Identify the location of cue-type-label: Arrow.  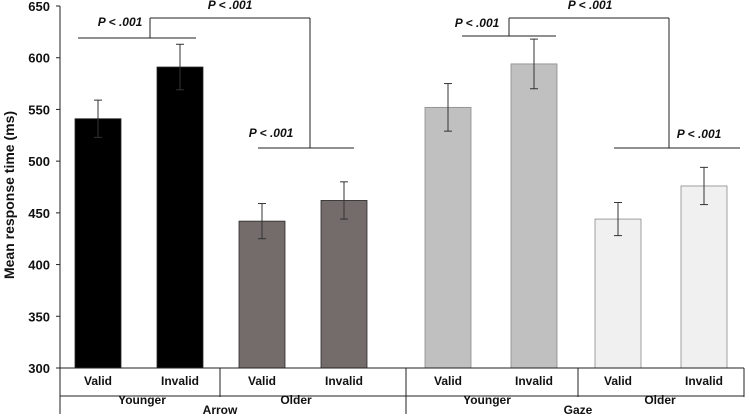
(220, 410).